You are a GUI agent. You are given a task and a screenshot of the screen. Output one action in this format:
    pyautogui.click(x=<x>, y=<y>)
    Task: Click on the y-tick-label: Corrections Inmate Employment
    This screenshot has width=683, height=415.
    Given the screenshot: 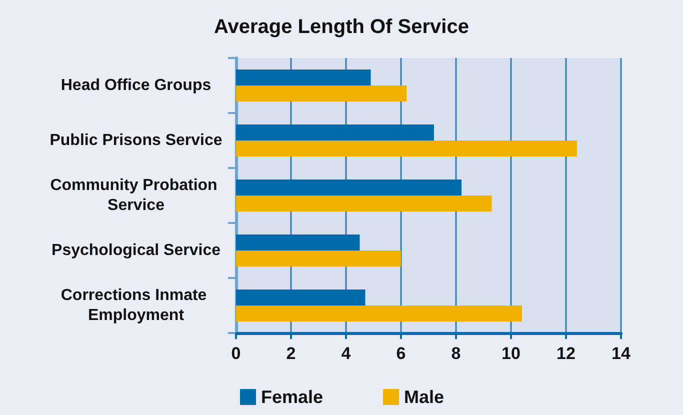 What is the action you would take?
    pyautogui.click(x=136, y=305)
    